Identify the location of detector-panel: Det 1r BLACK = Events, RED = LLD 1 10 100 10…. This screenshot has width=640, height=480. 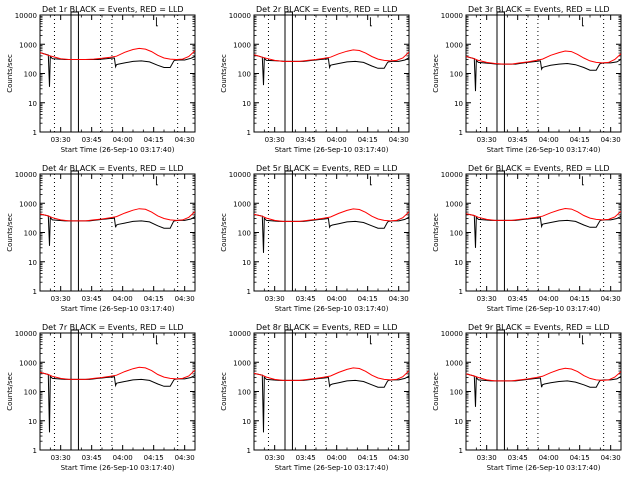
(101, 79).